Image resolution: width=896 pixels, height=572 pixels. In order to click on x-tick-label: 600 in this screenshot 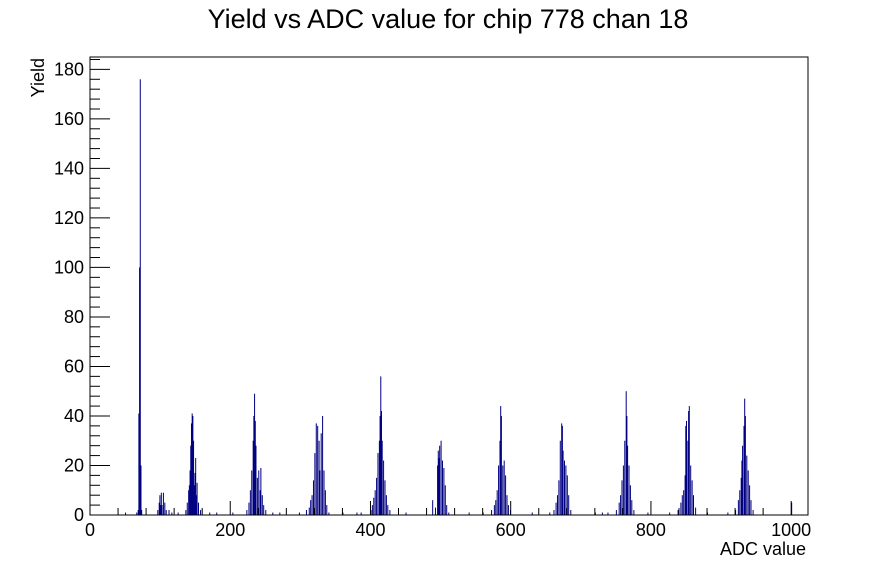, I will do `click(511, 530)`.